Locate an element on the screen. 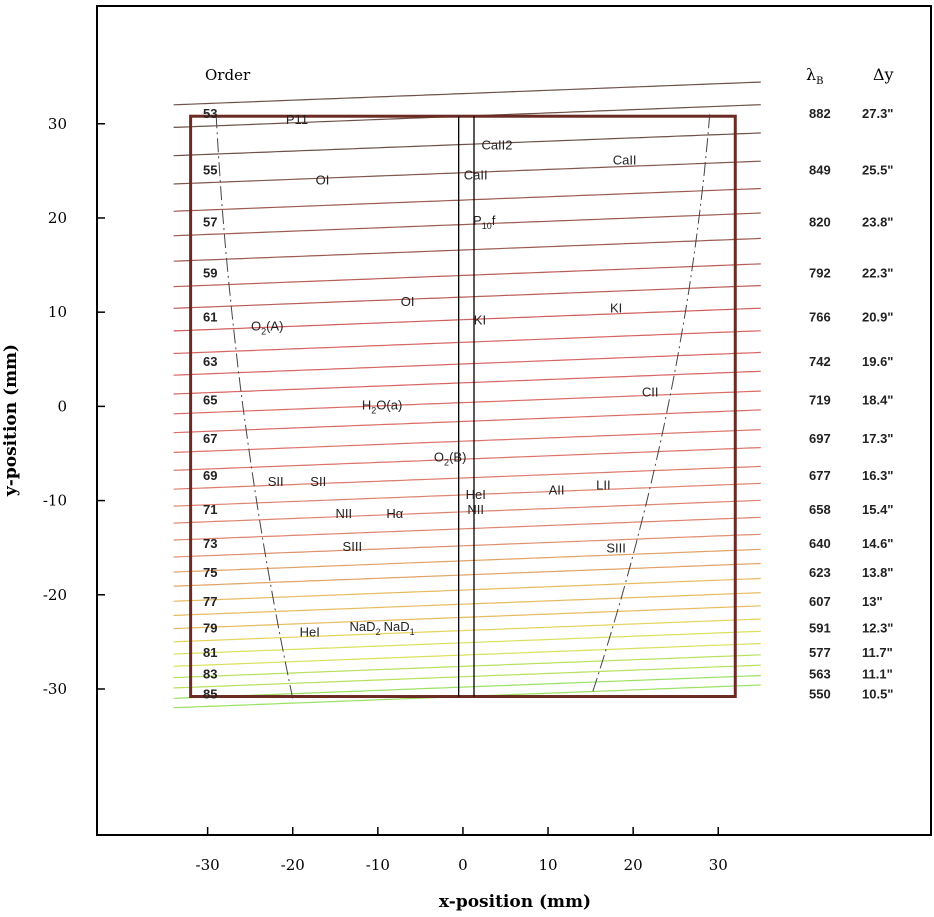  lambda-symbol: λ is located at coordinates (811, 74).